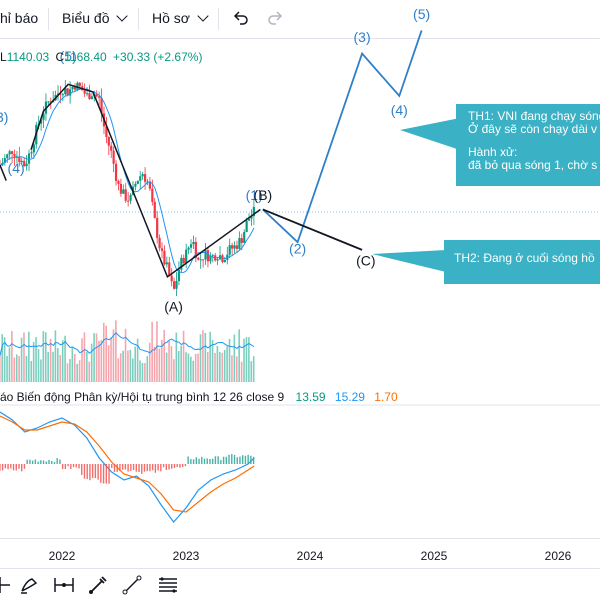 This screenshot has height=601, width=600. Describe the element at coordinates (98, 585) in the screenshot. I see `pen-icon` at that location.